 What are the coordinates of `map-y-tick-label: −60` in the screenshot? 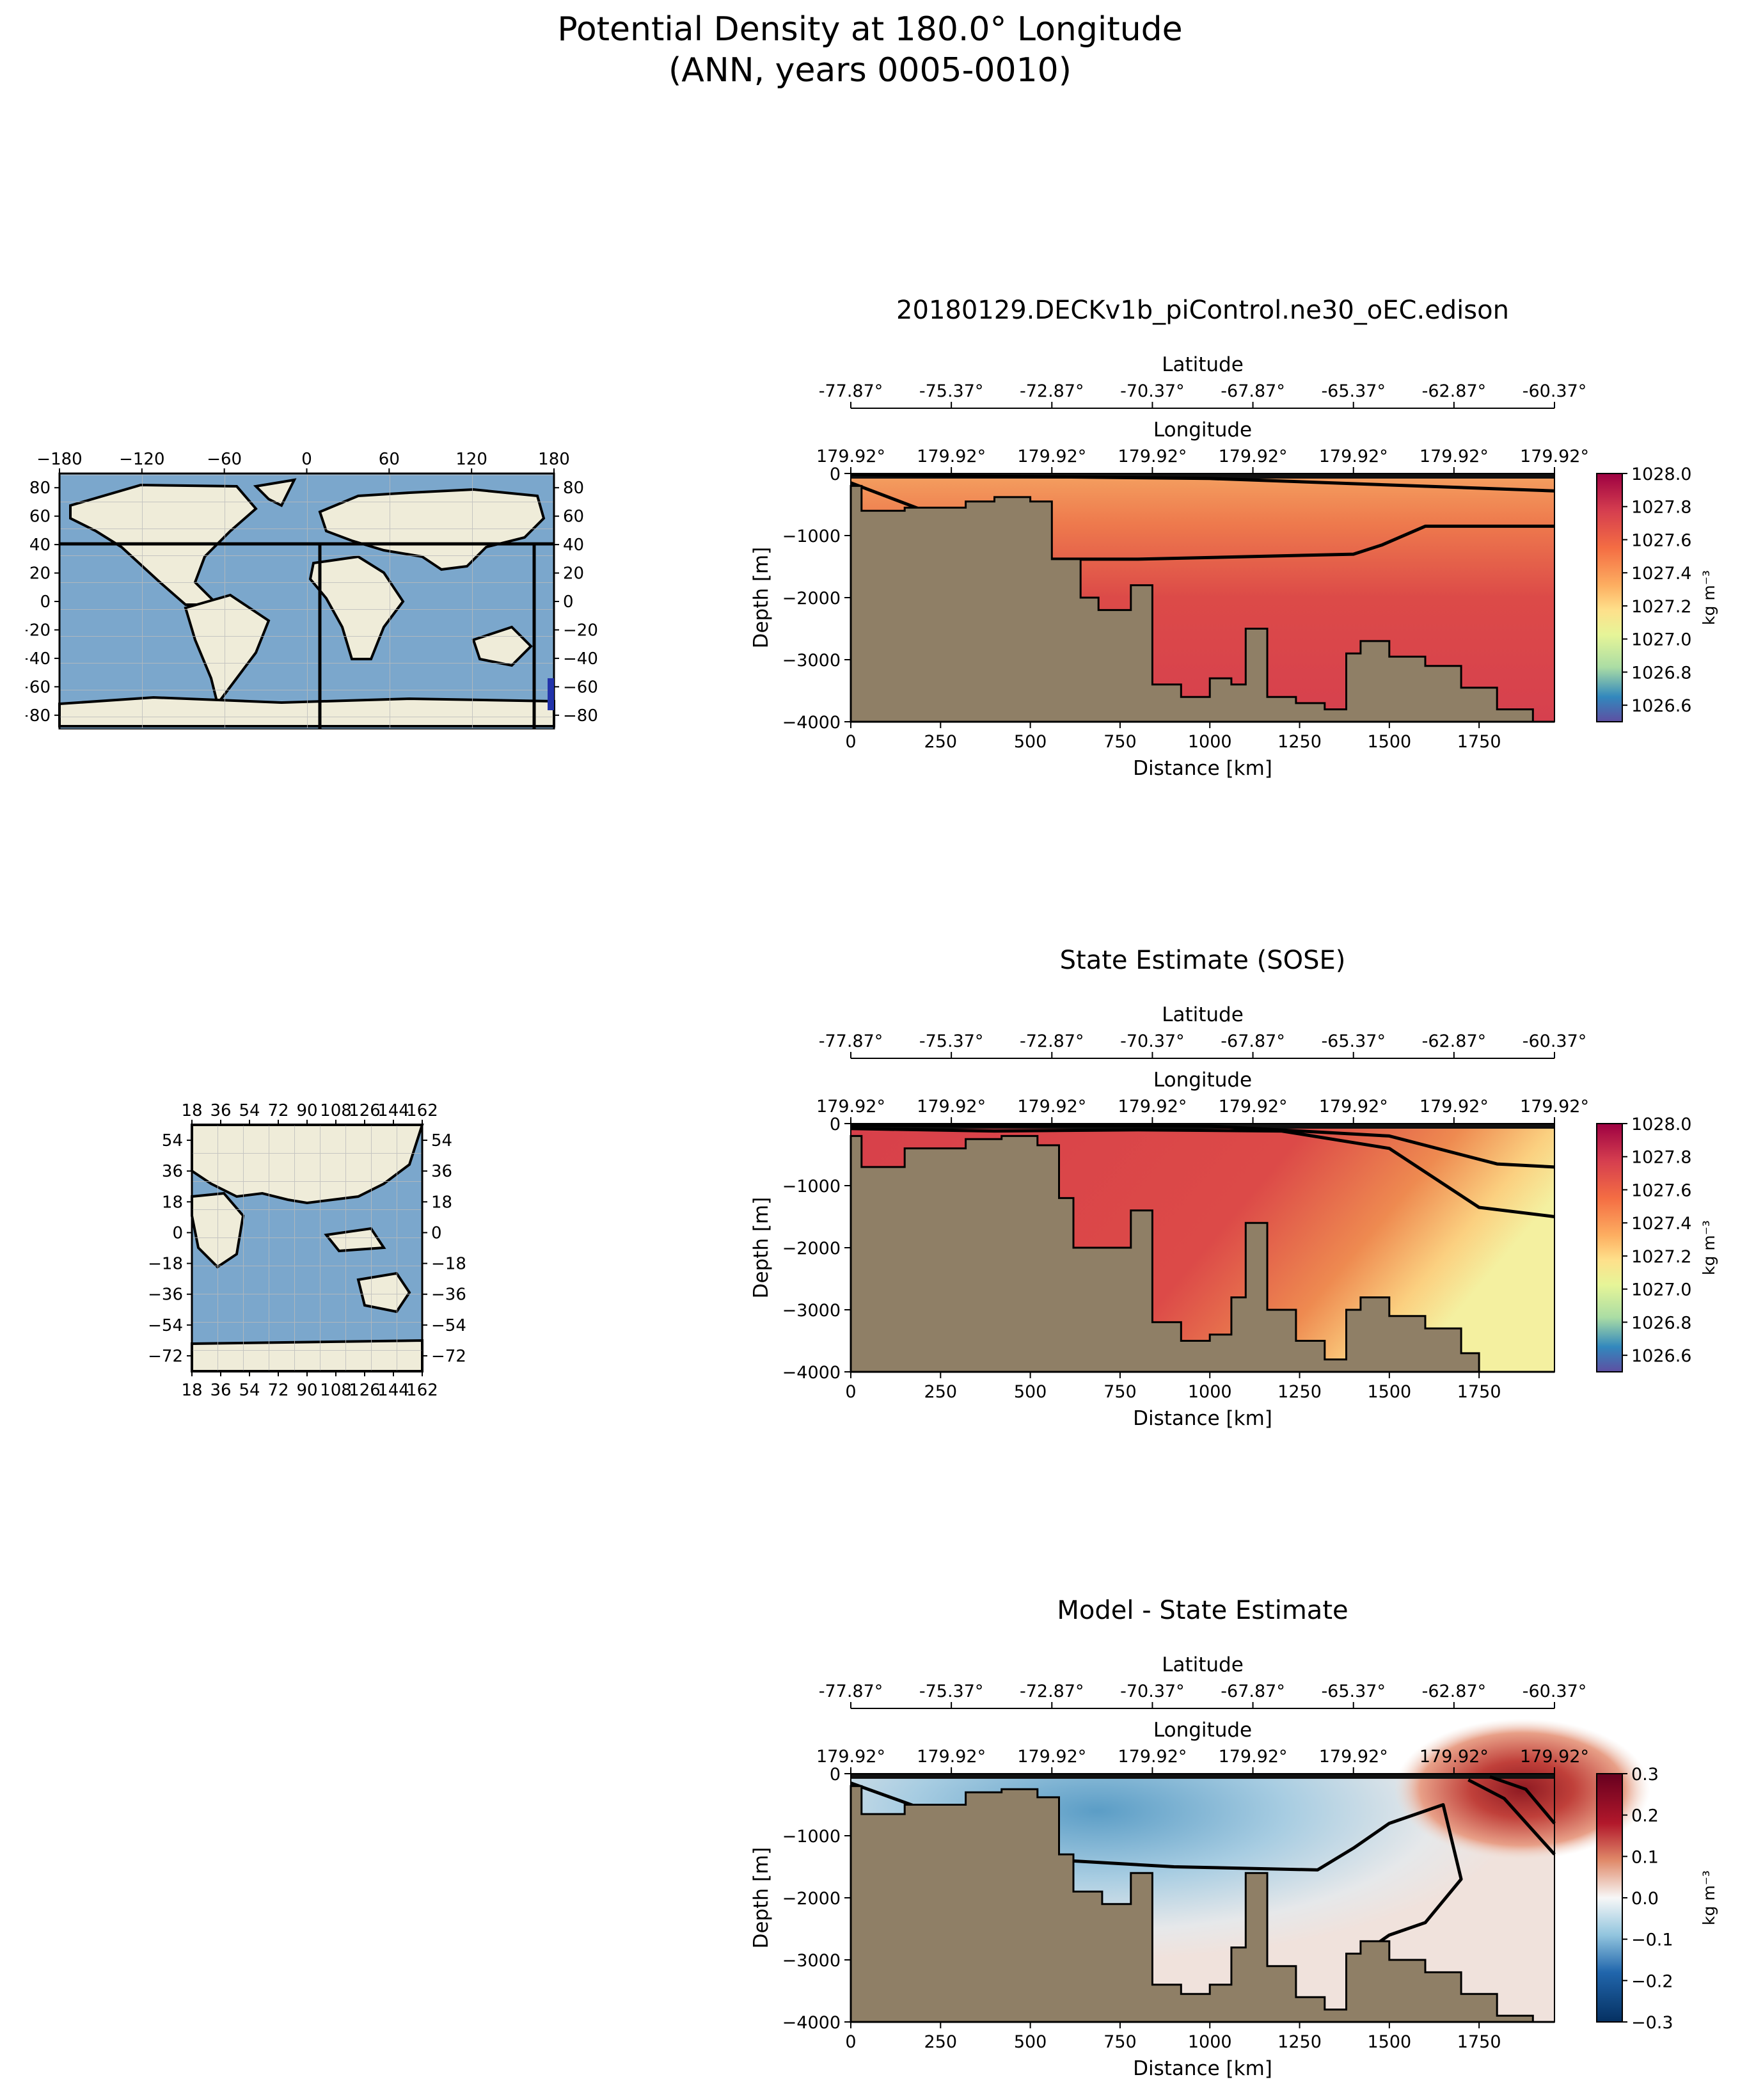 It's located at (38, 688).